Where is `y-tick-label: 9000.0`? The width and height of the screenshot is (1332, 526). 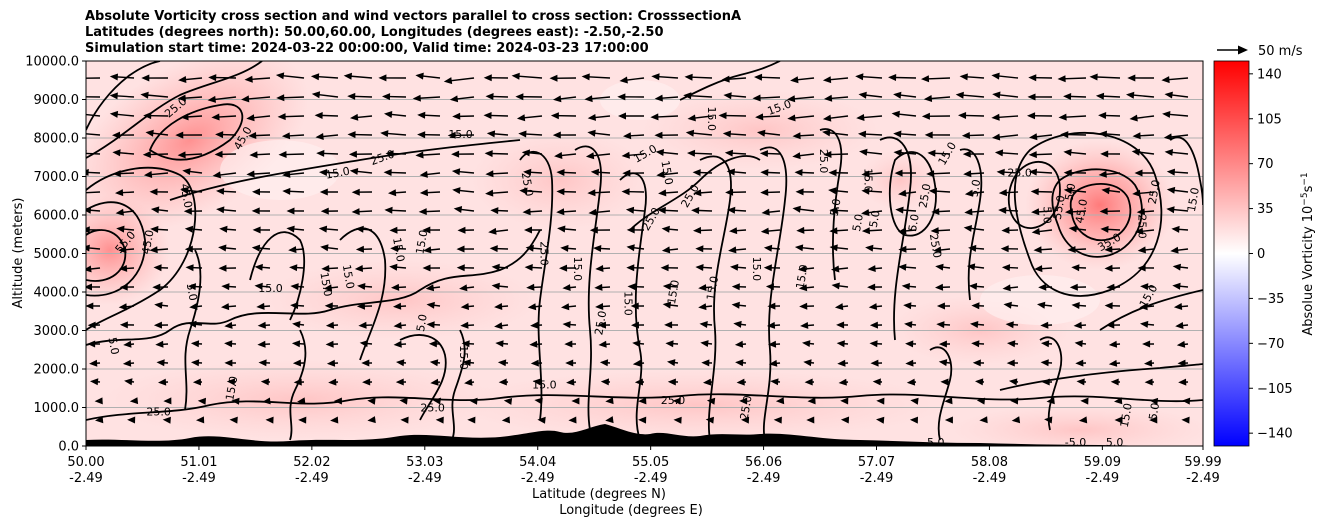
y-tick-label: 9000.0 is located at coordinates (57, 100).